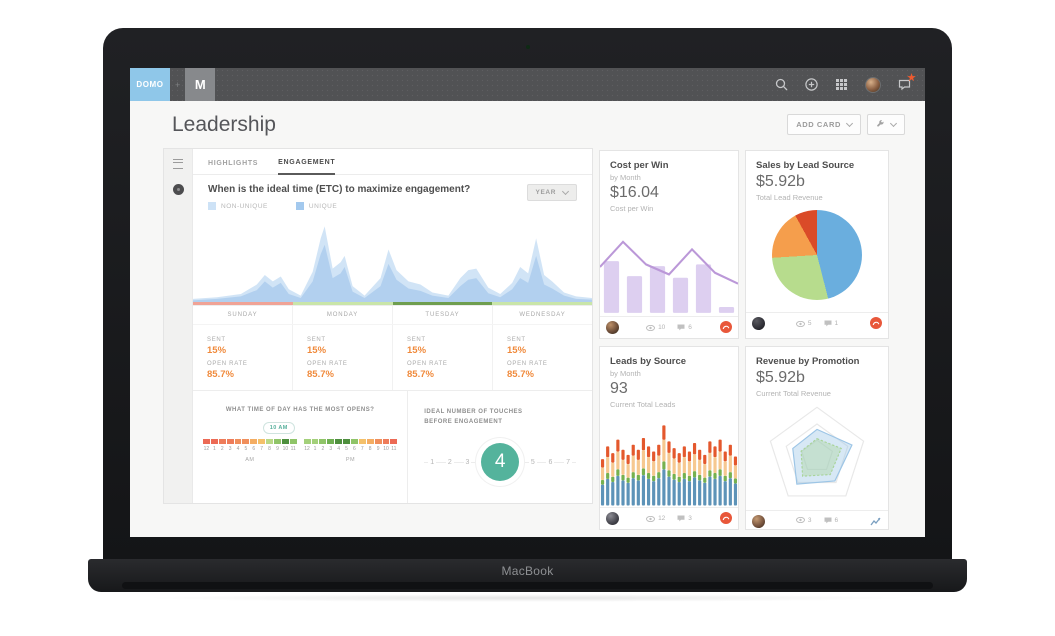 The width and height of the screenshot is (1055, 636). I want to click on domo-logo: DOMO, so click(150, 84).